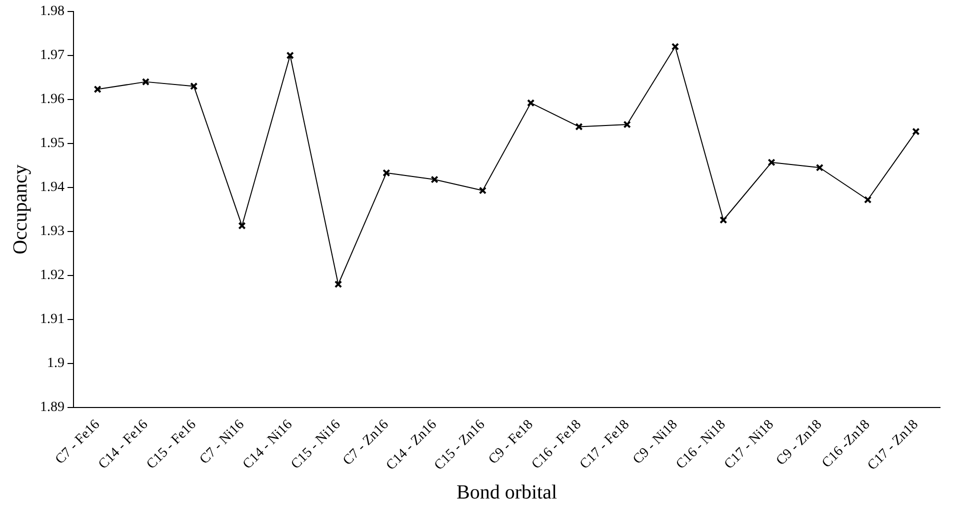 Image resolution: width=960 pixels, height=514 pixels. Describe the element at coordinates (52, 12) in the screenshot. I see `y-tick-label: 1.98` at that location.